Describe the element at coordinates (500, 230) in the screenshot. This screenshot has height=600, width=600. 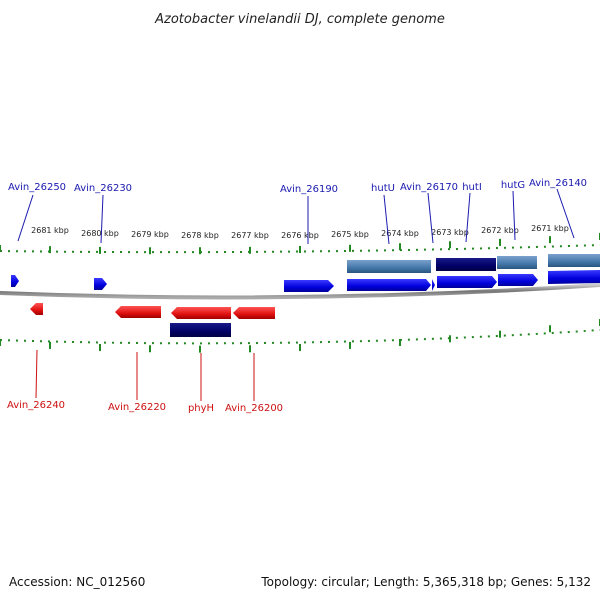
I see `ruler-label: 2672 kbp` at that location.